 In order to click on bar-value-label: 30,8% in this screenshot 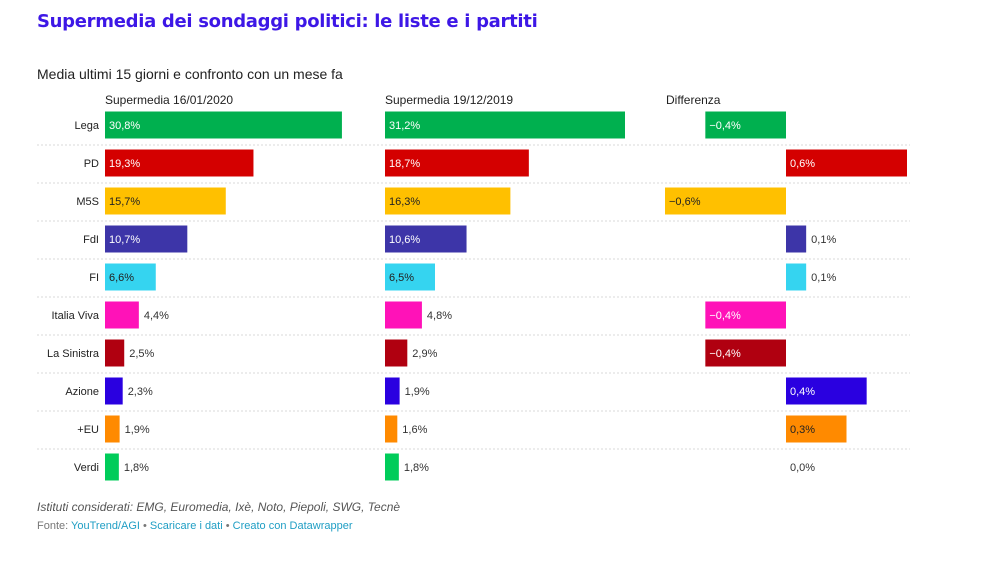, I will do `click(124, 126)`.